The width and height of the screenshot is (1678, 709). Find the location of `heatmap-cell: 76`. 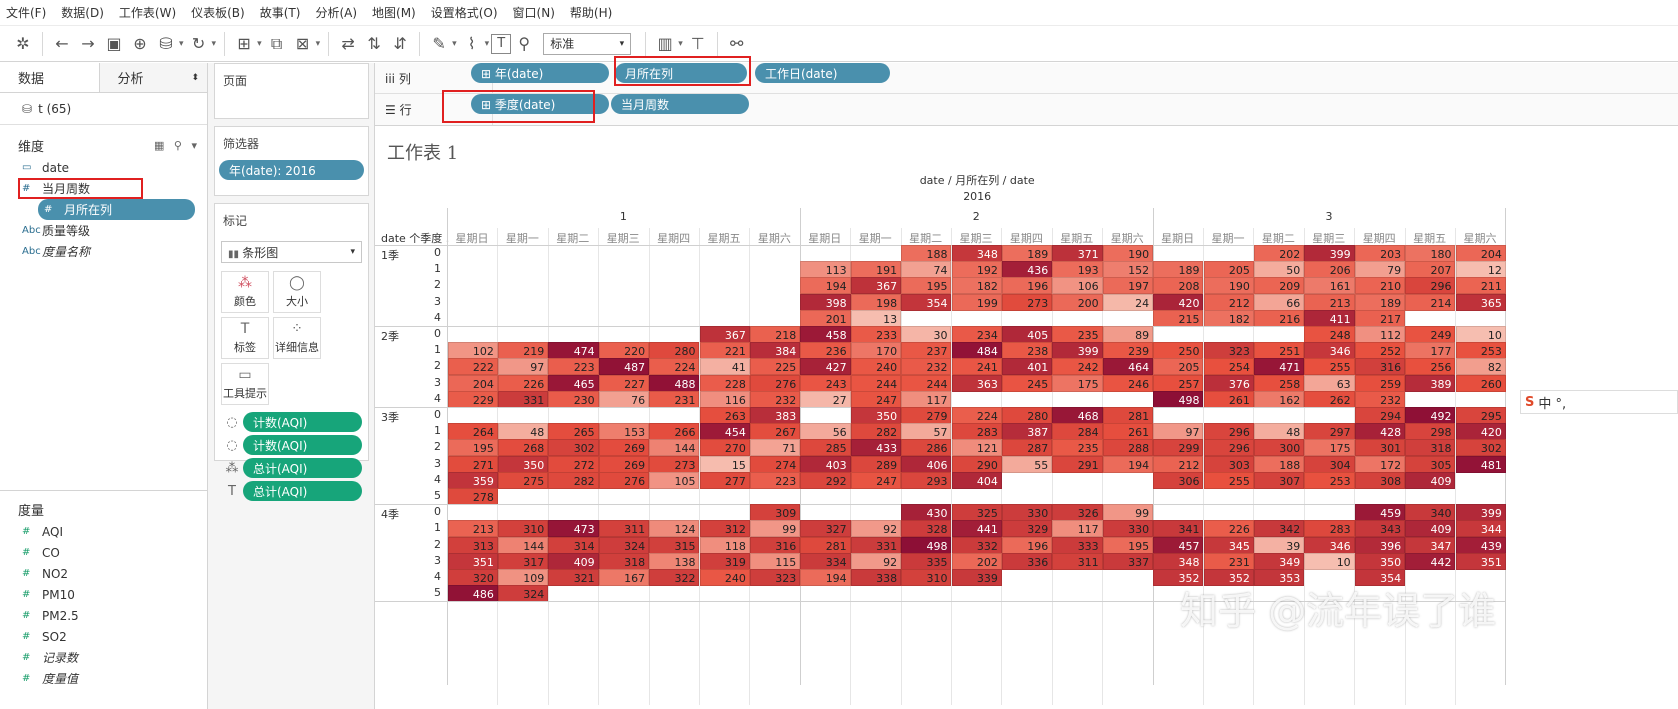

heatmap-cell: 76 is located at coordinates (624, 399).